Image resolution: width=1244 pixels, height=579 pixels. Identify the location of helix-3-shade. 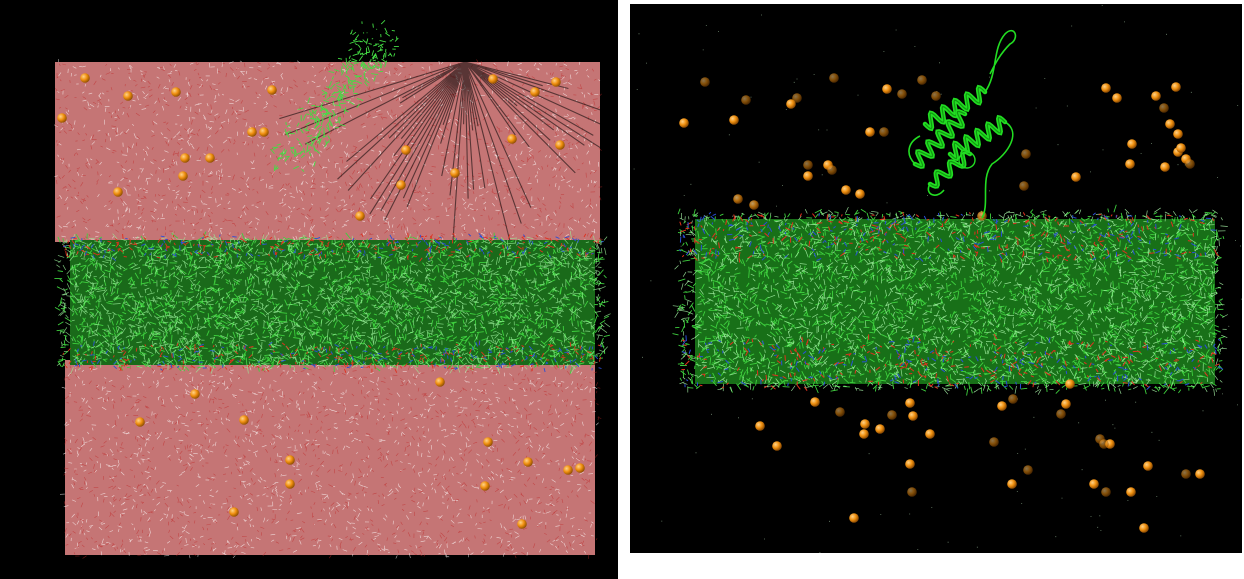
(977, 138).